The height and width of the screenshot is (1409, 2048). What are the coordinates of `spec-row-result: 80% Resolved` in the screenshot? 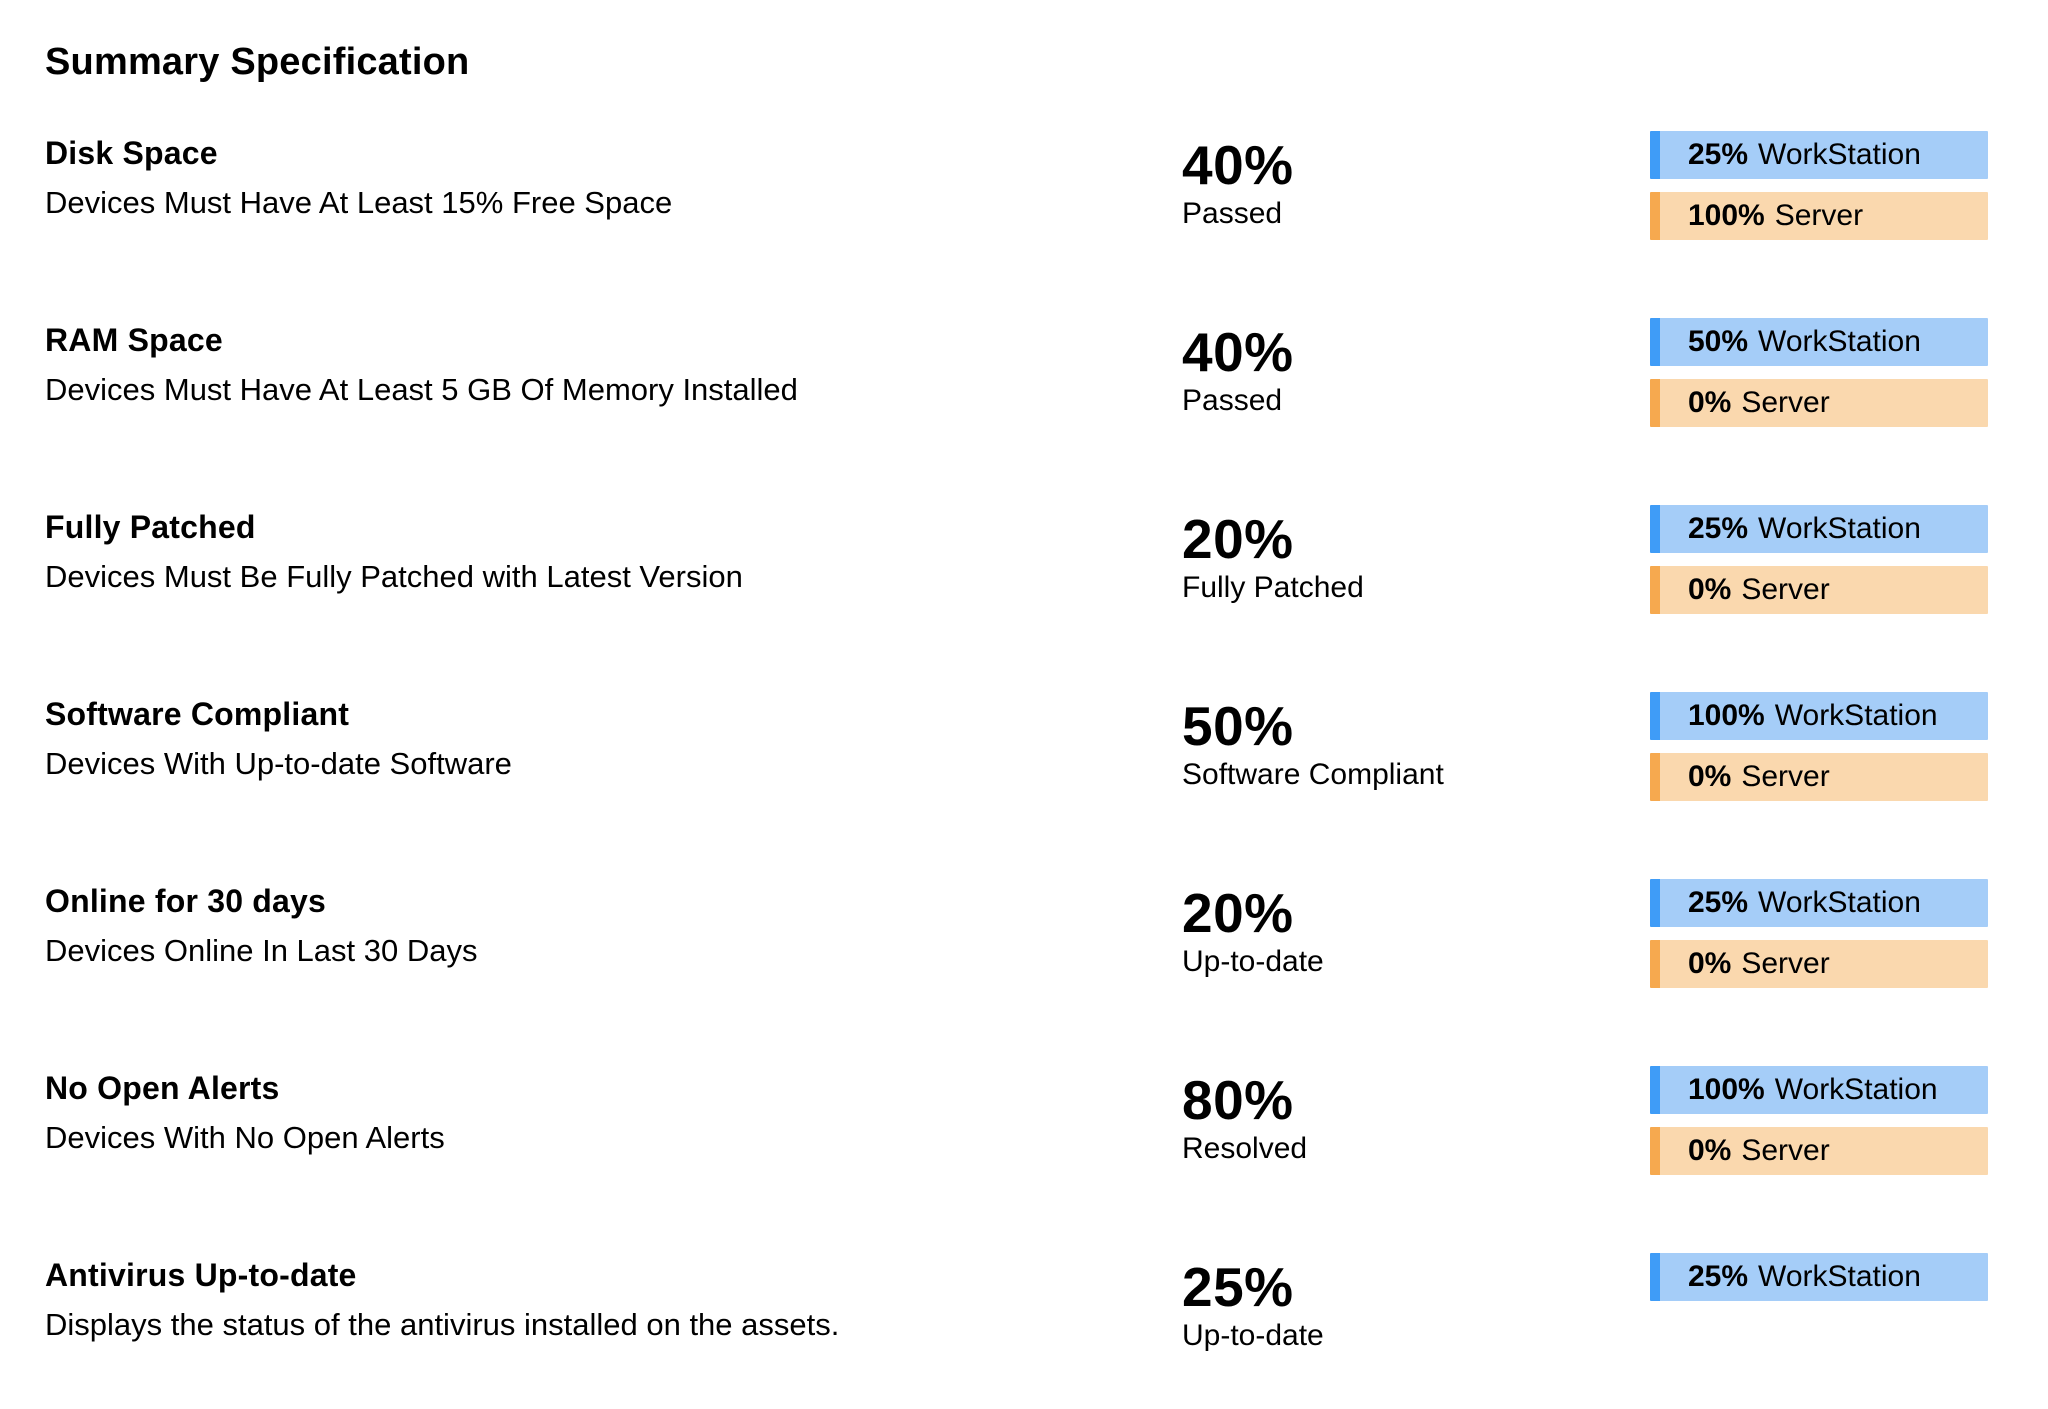 It's located at (1402, 1120).